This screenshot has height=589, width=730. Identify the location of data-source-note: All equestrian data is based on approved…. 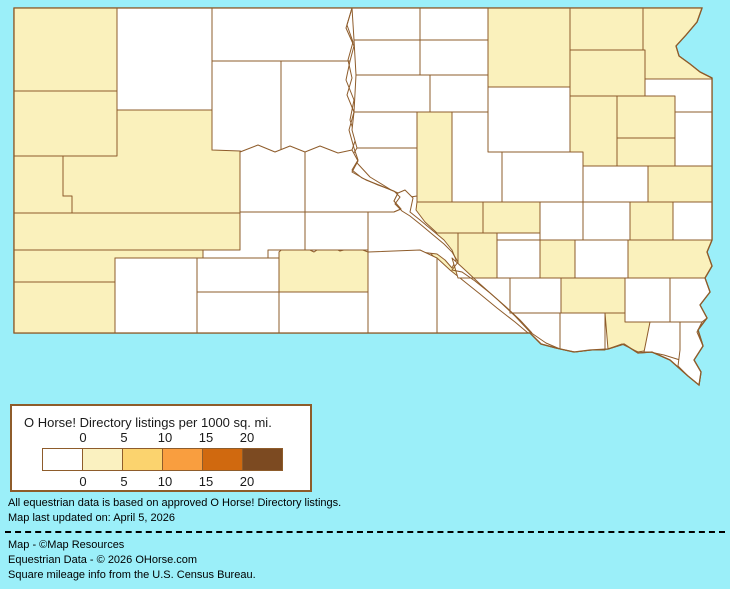
(175, 503).